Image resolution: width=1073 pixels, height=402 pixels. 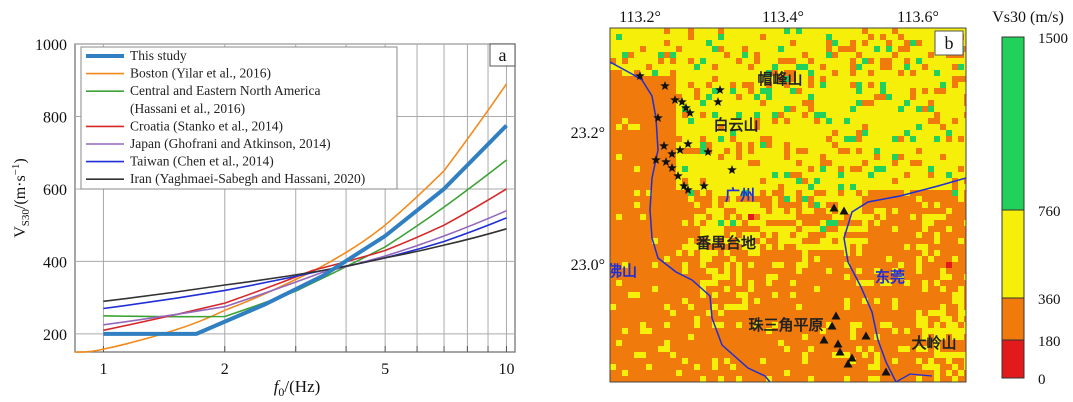 I want to click on y-tick-label: 800, so click(x=55, y=117).